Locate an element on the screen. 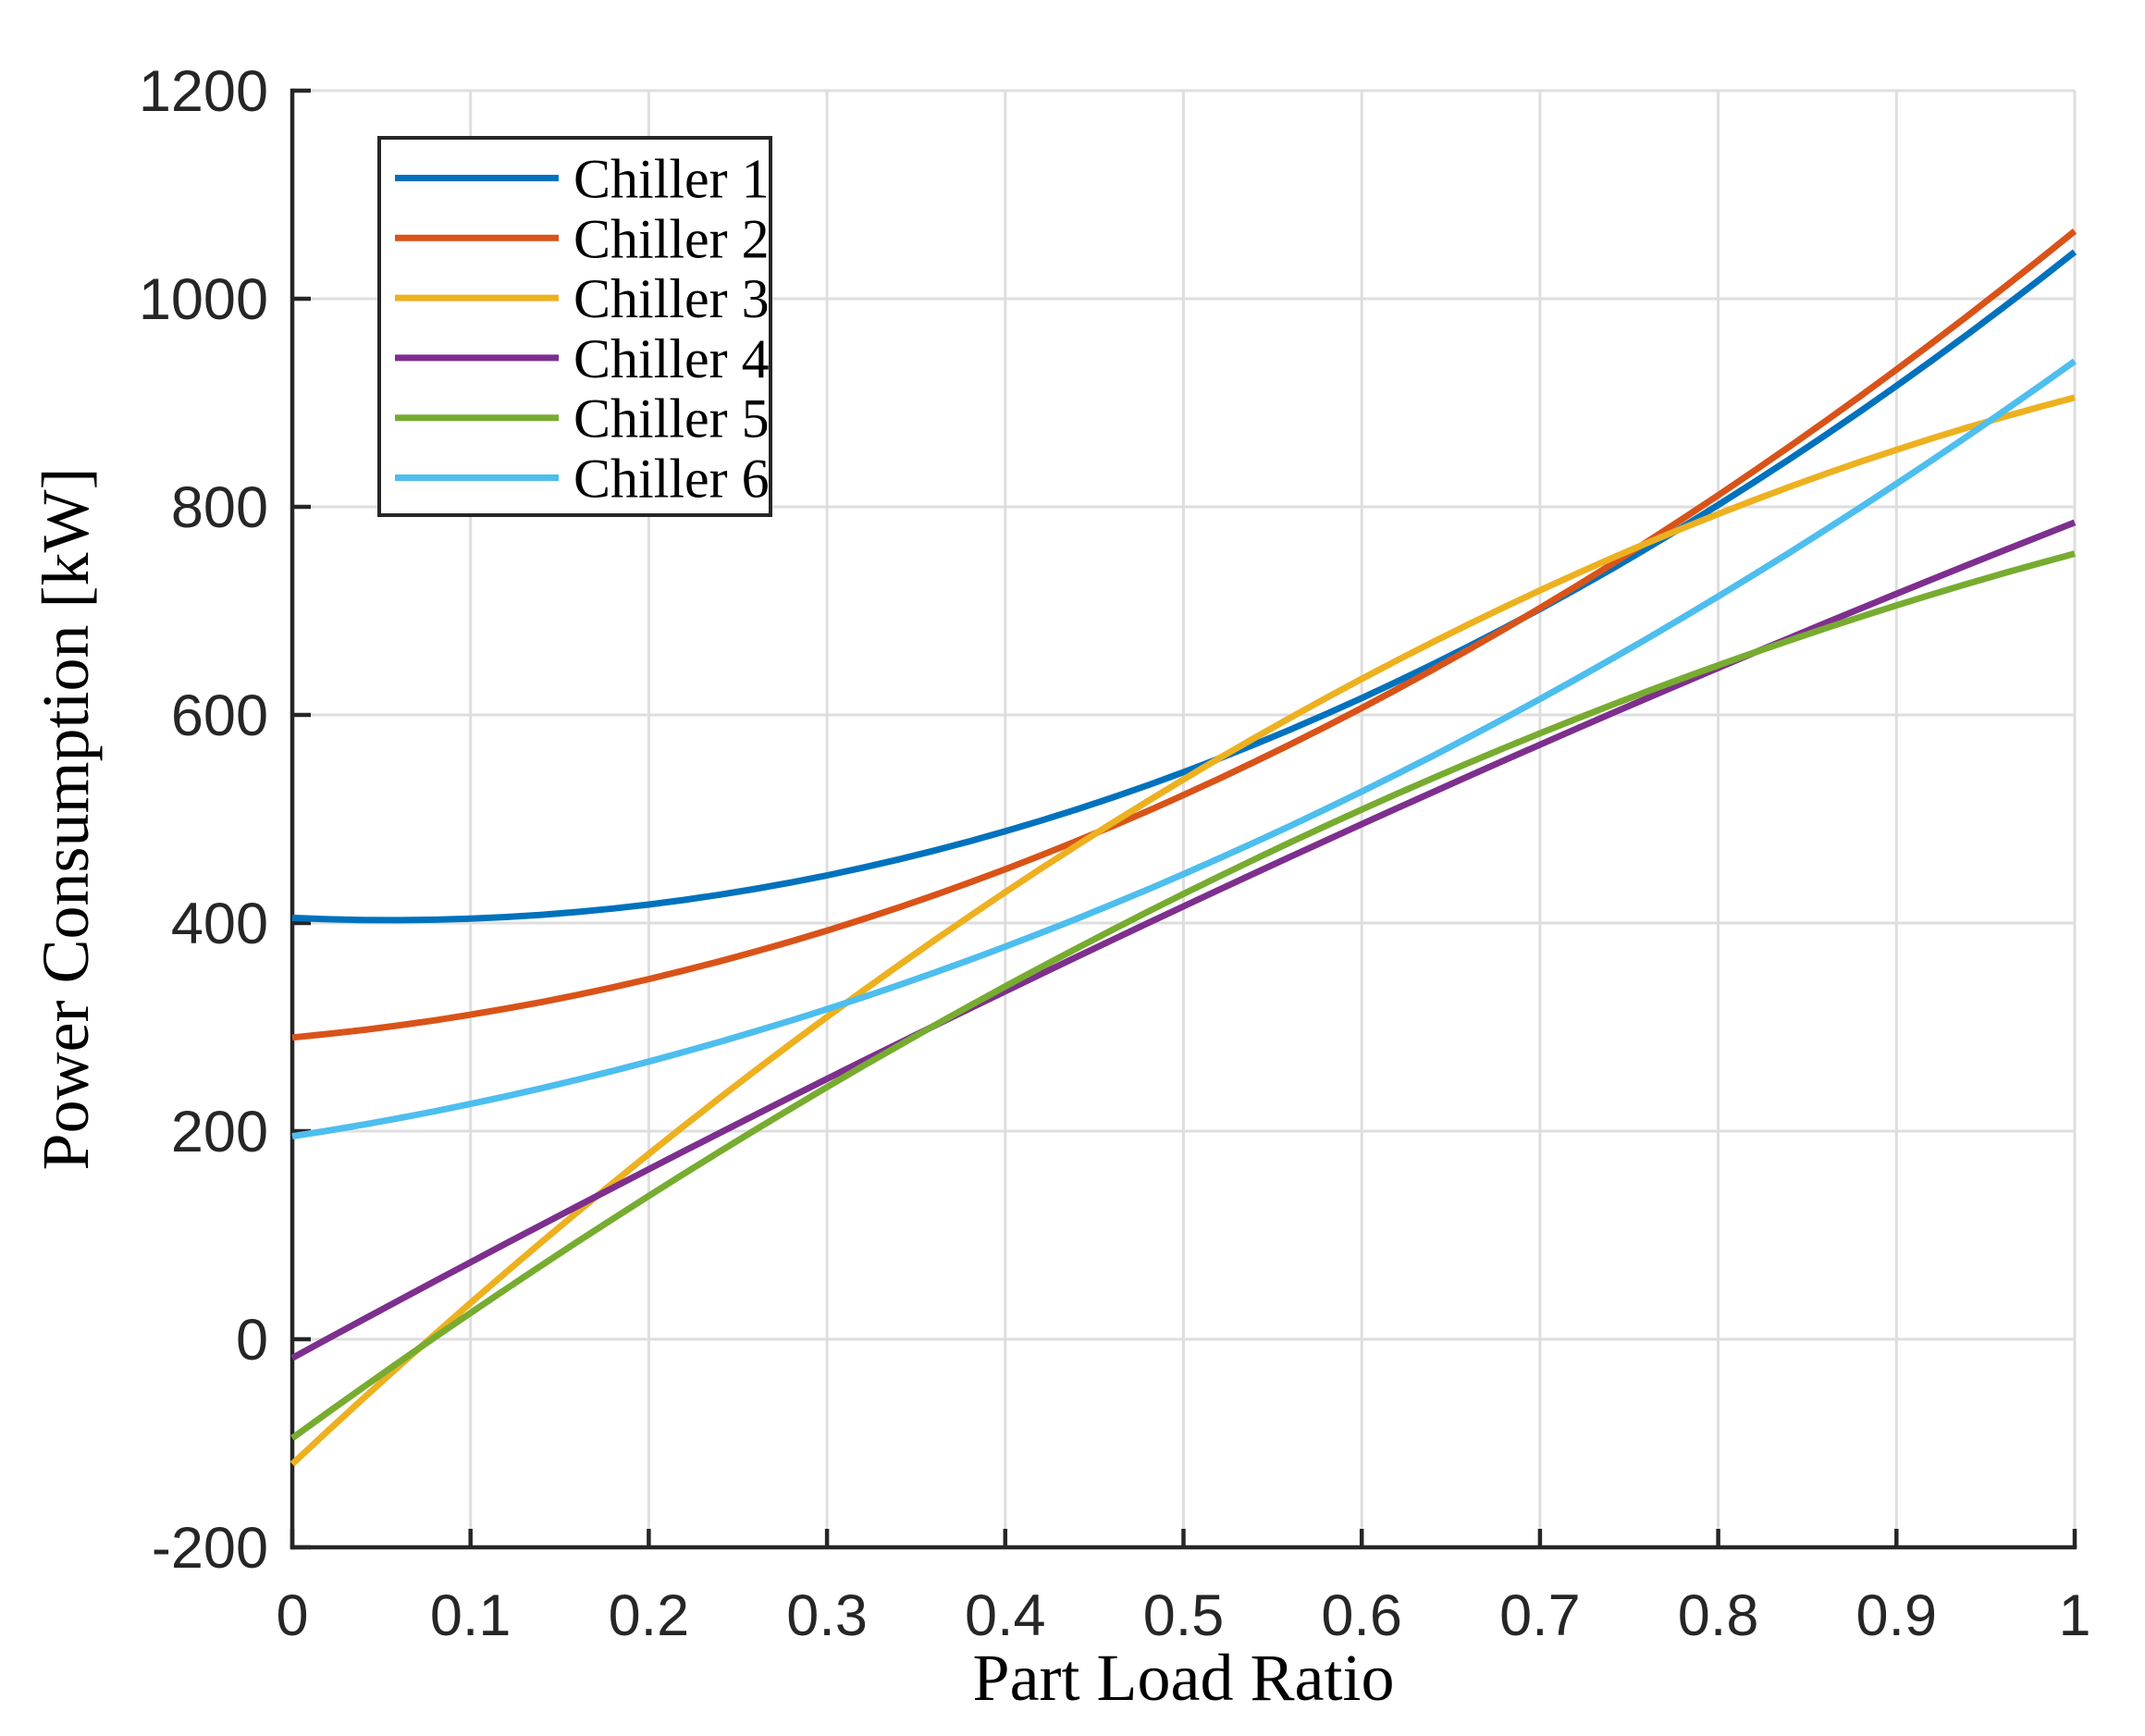 The height and width of the screenshot is (1736, 2145). x-axis-label: Part Load Ratio is located at coordinates (1184, 1678).